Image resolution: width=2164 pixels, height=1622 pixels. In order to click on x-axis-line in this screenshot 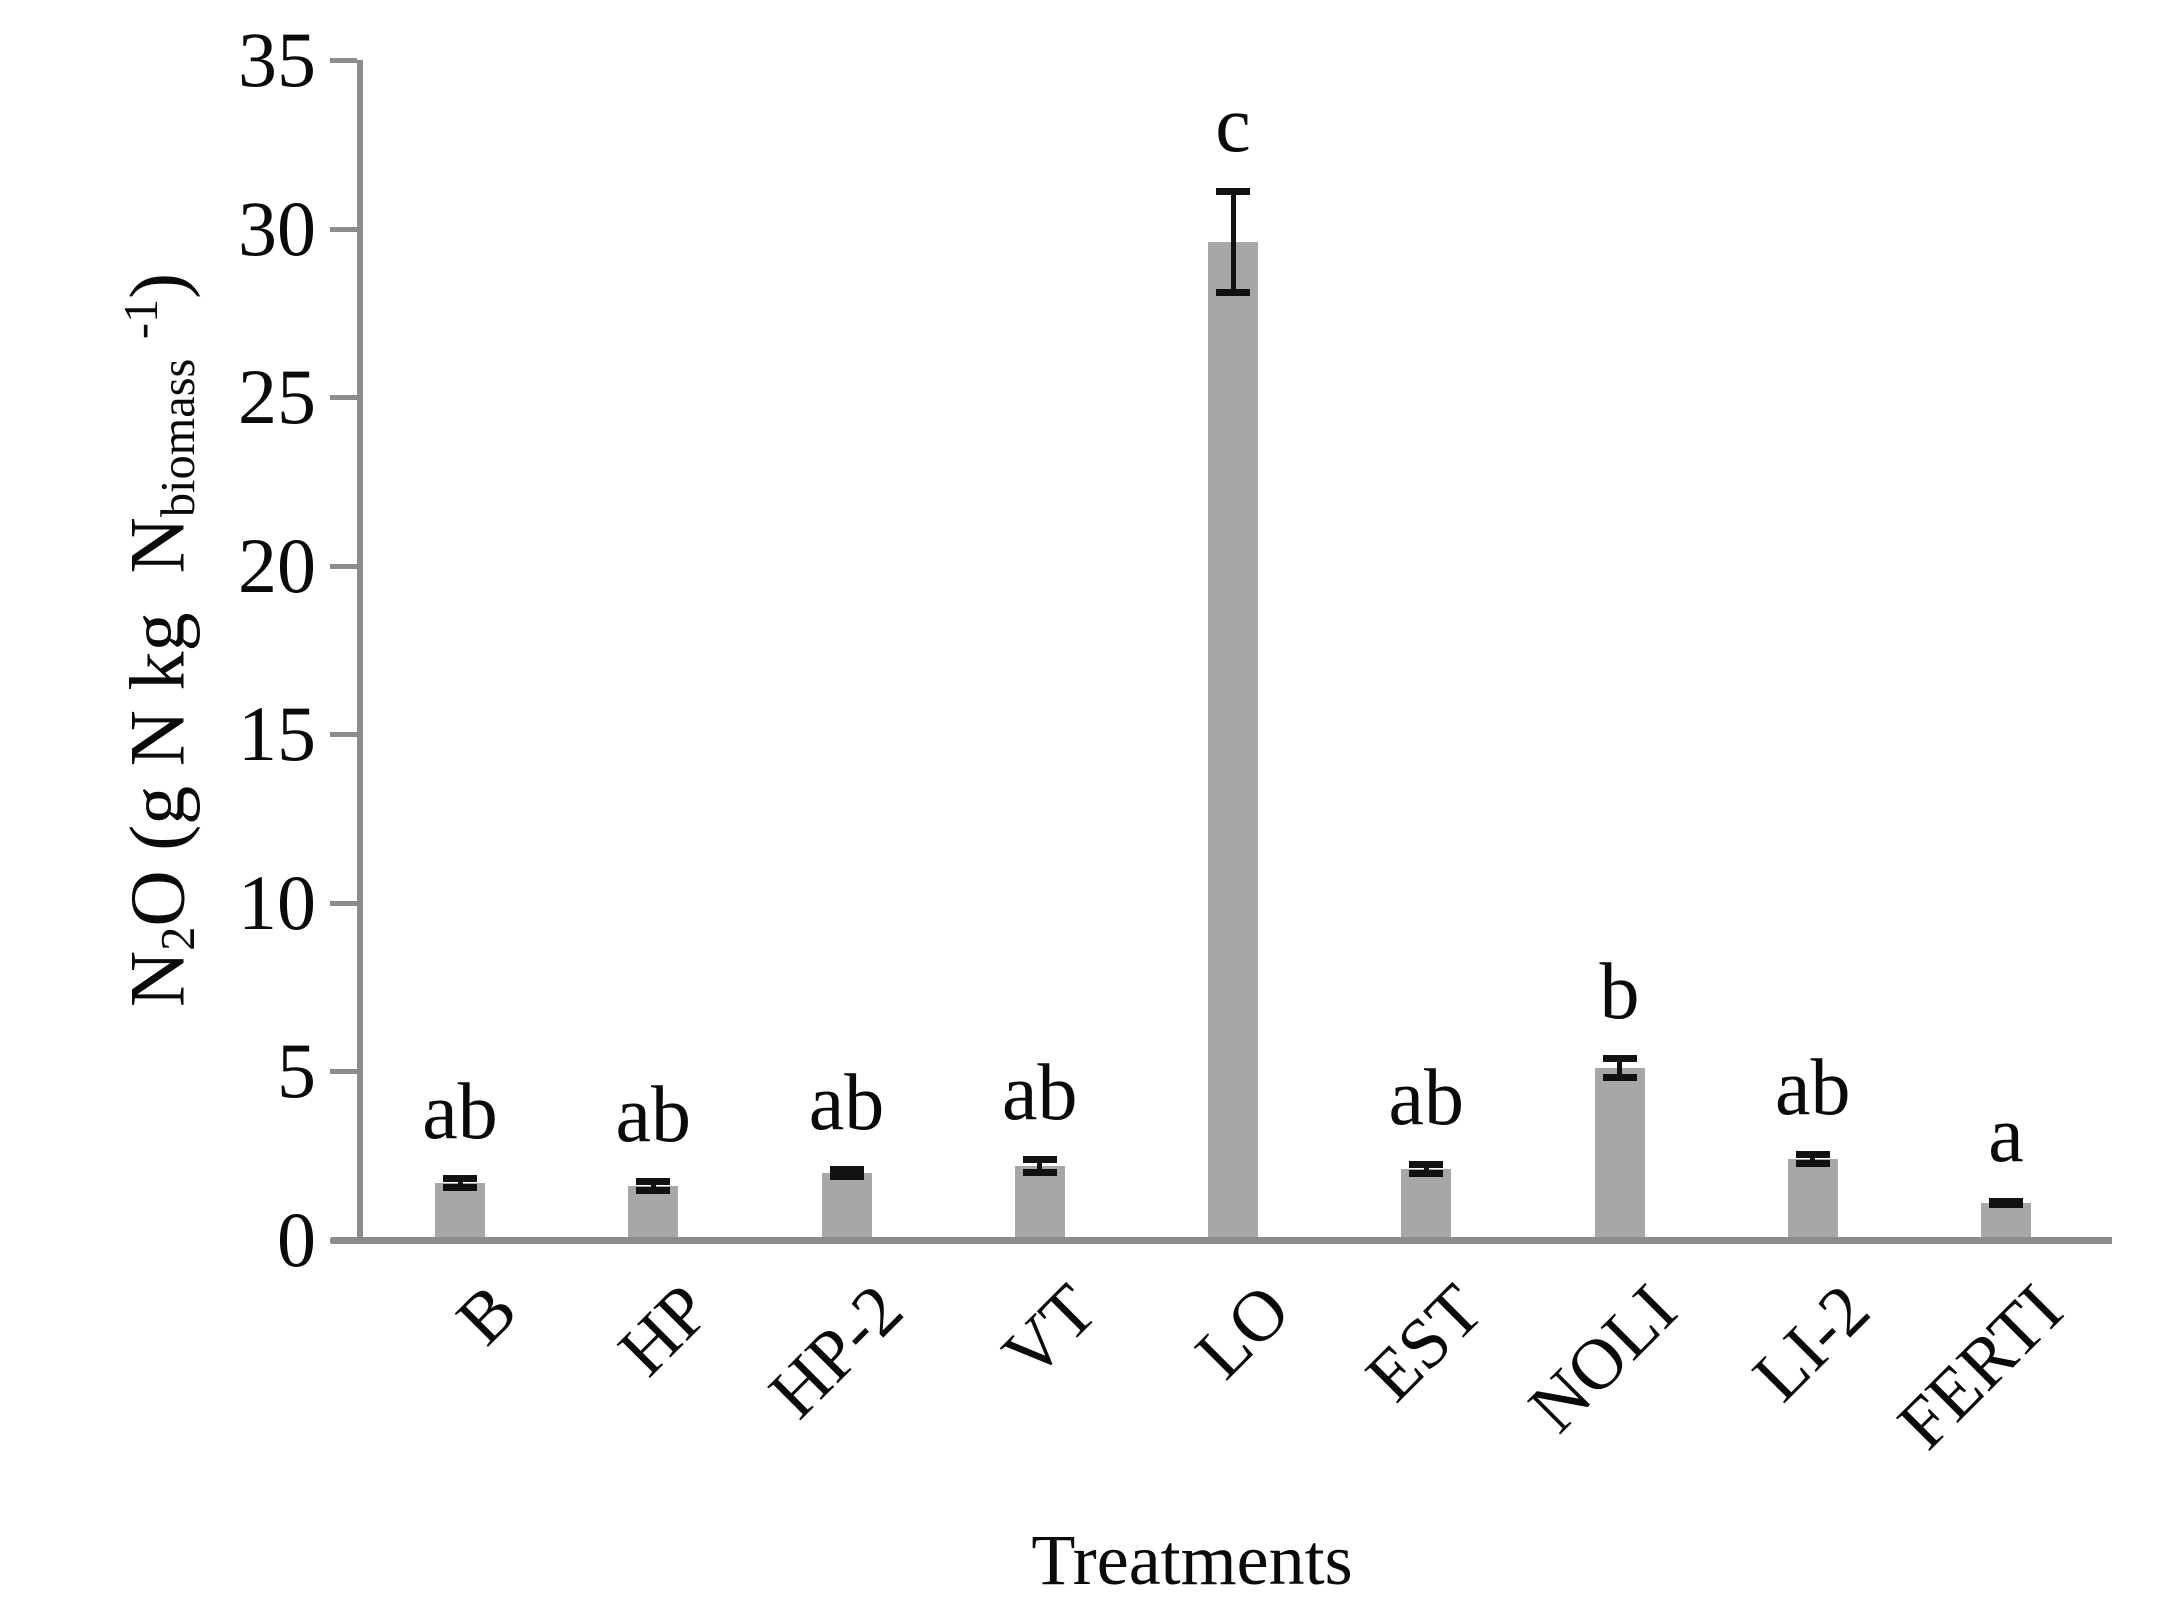, I will do `click(1221, 1240)`.